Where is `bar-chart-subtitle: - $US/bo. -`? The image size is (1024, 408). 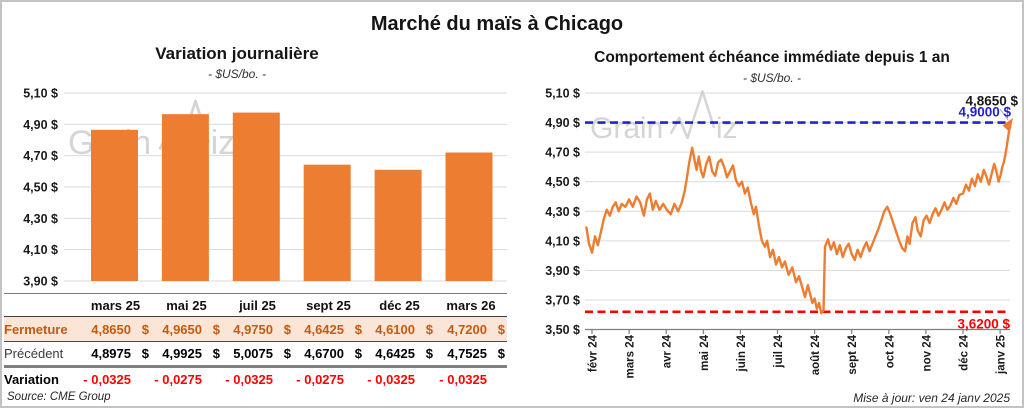
bar-chart-subtitle: - $US/bo. - is located at coordinates (237, 74).